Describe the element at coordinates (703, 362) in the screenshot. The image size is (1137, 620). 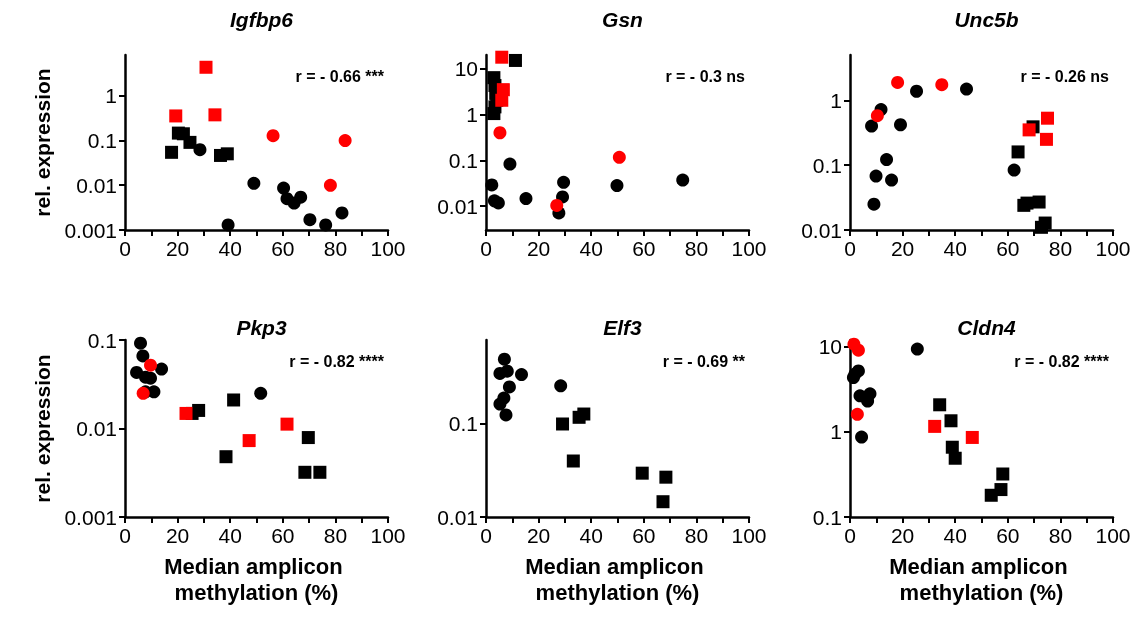
I see `annotation: r = - 0.69 **` at that location.